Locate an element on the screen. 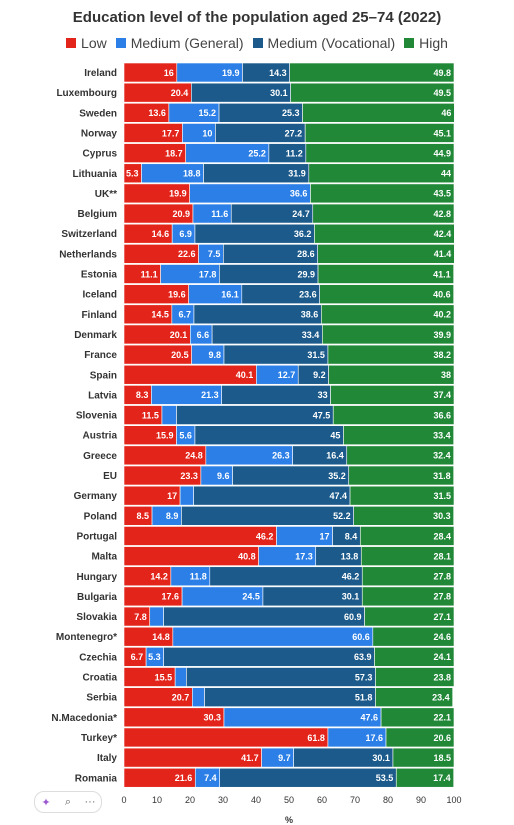 This screenshot has height=825, width=514. data-label-low-denmark: 20.1 is located at coordinates (179, 335).